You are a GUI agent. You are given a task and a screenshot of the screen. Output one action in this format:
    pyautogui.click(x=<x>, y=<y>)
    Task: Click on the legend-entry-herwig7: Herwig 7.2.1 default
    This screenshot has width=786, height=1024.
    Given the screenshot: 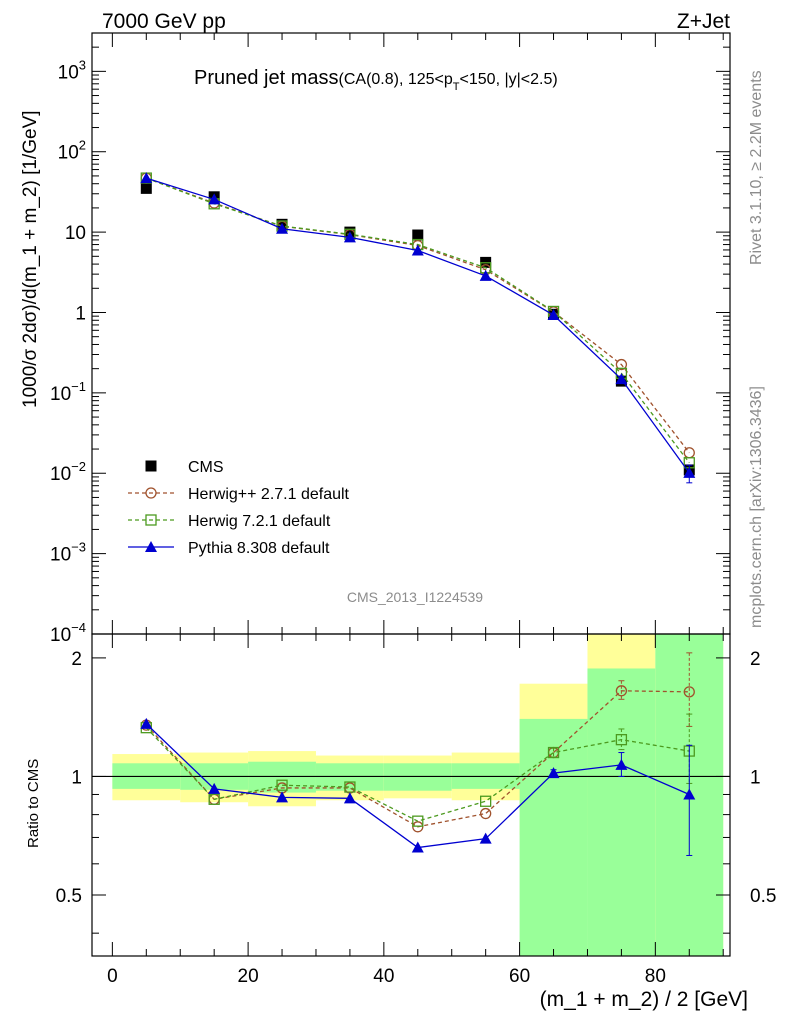 What is the action you would take?
    pyautogui.click(x=229, y=521)
    